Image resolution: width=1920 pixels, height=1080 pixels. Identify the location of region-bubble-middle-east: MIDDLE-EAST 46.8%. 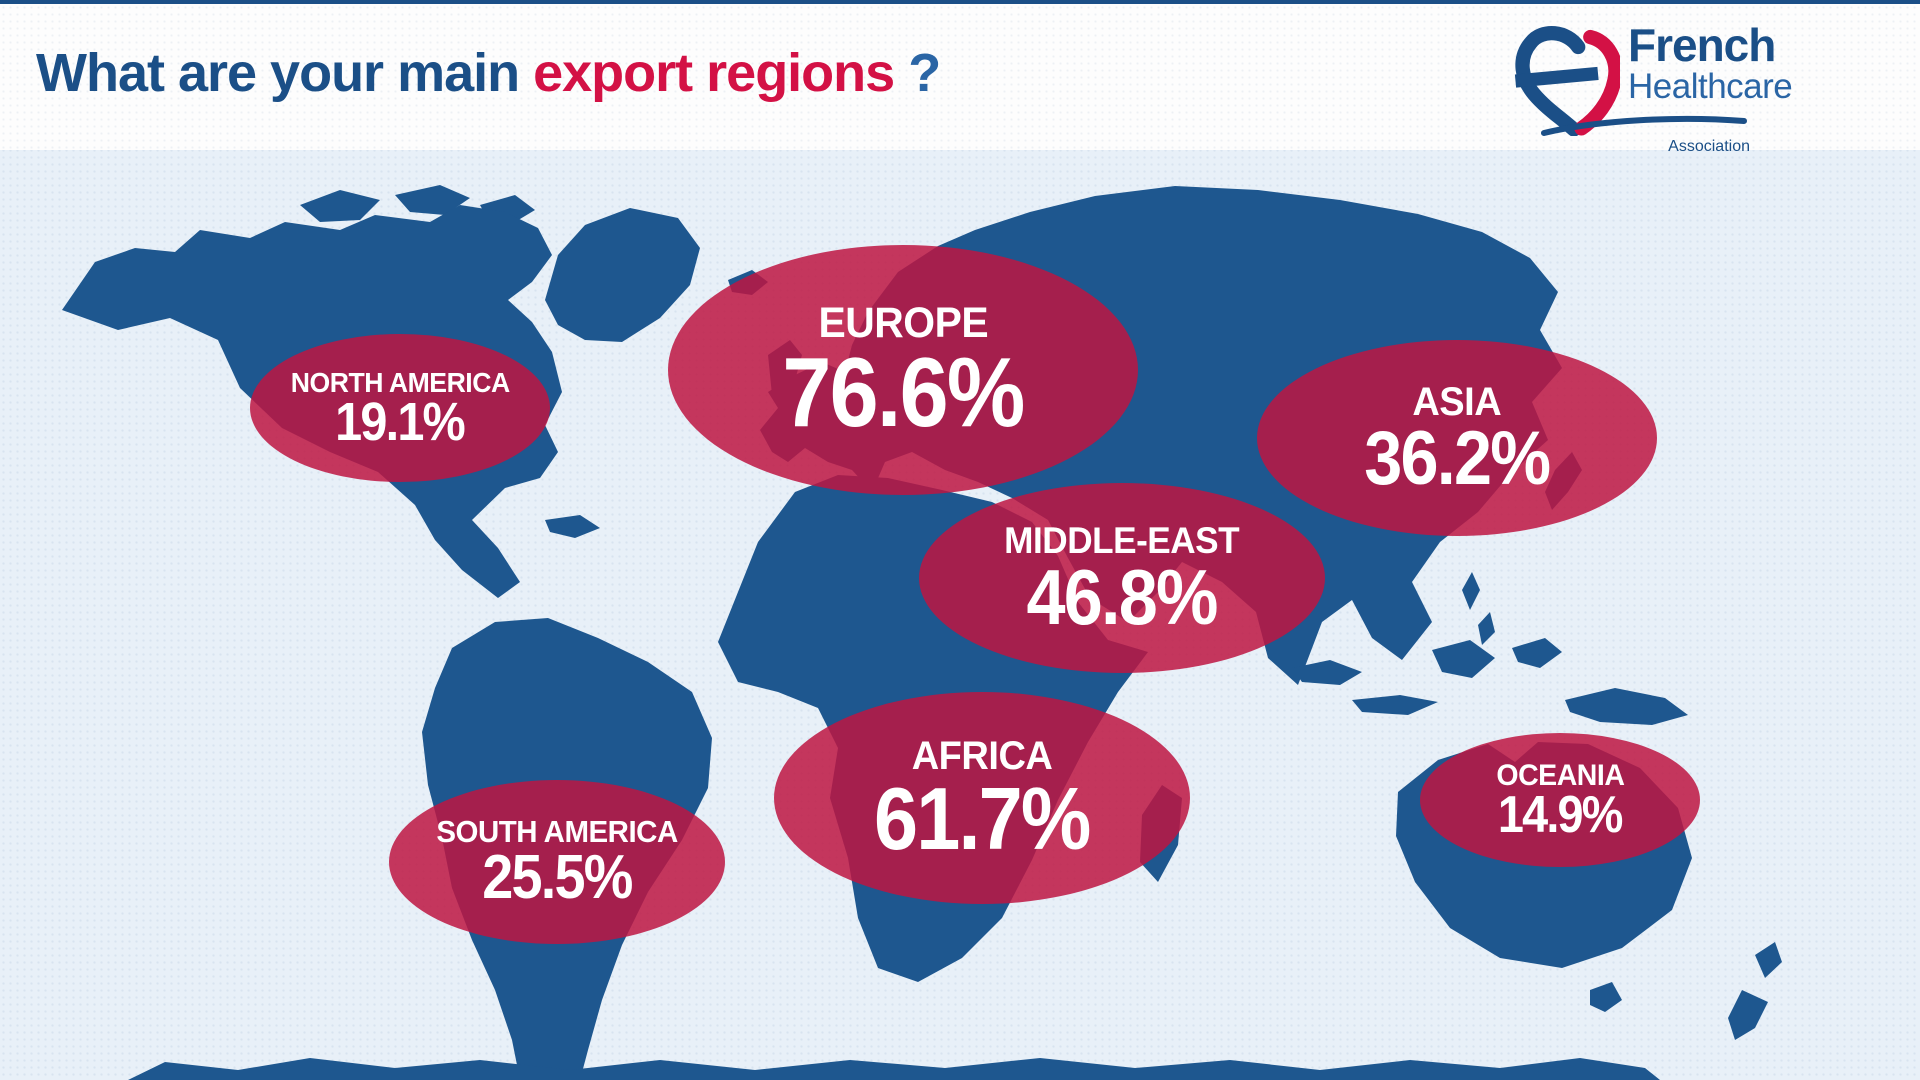
(1122, 578).